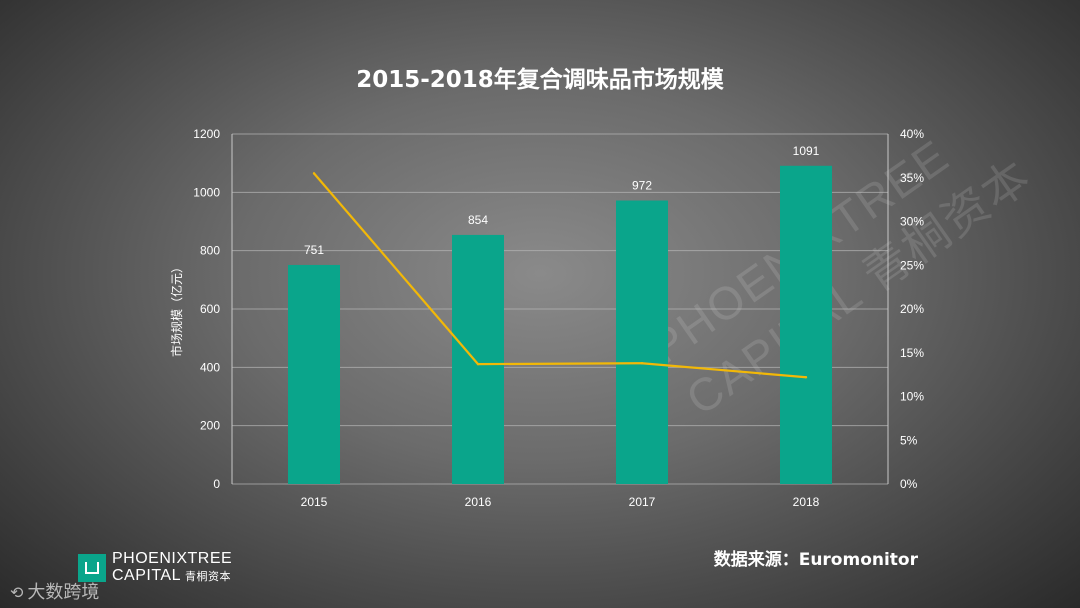 This screenshot has height=608, width=1080. Describe the element at coordinates (314, 502) in the screenshot. I see `x-tick-label: 2015` at that location.